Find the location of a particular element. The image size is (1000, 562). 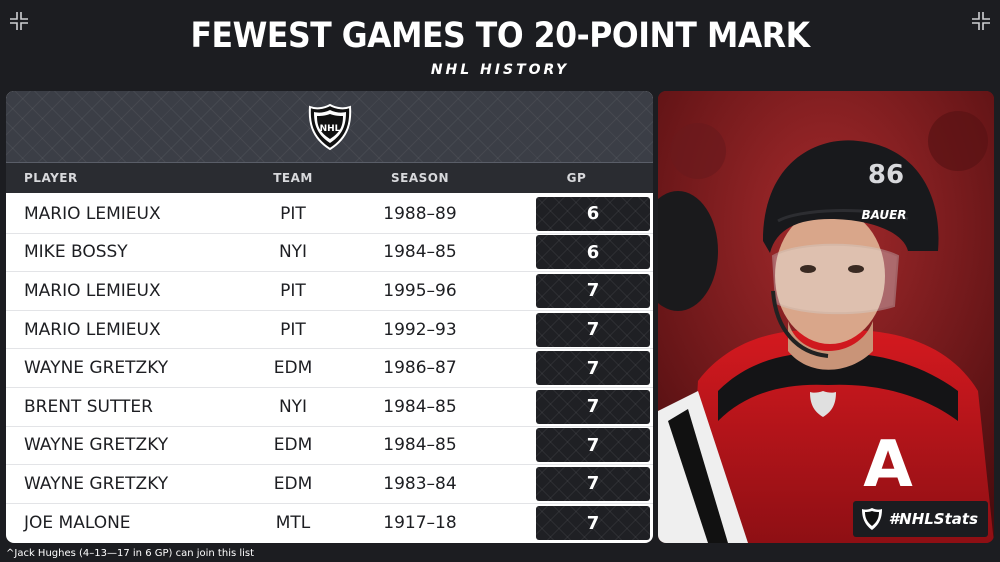

table-row: JOE MALONE MTL 1917–18 7 is located at coordinates (329, 523).